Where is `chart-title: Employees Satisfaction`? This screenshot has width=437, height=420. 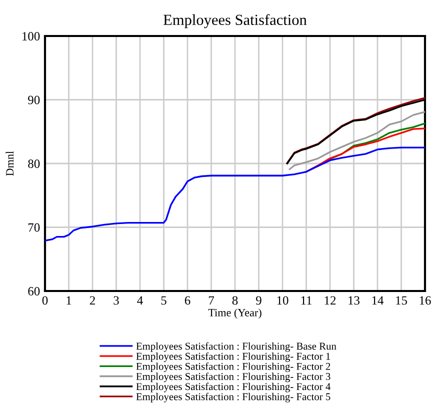
chart-title: Employees Satisfaction is located at coordinates (235, 21).